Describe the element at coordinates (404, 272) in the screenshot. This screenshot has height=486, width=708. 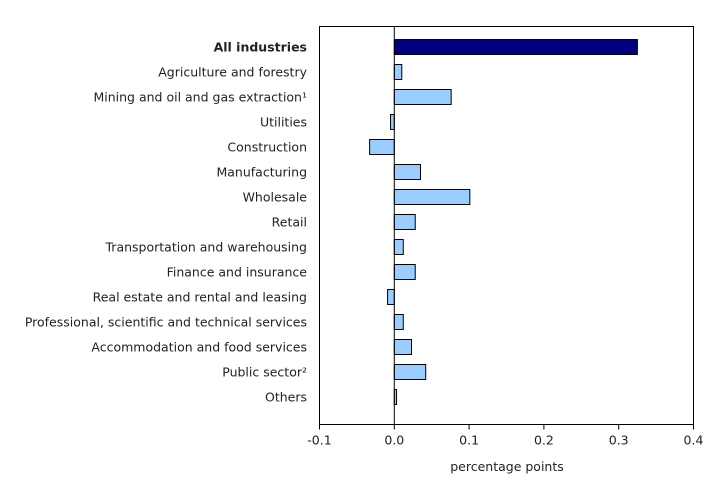
I see `bar-finance-and-insurance` at that location.